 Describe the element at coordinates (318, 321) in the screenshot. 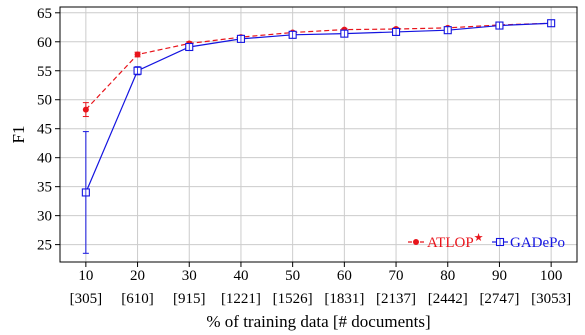

I see `x-axis-label: % of training data [# documents]` at that location.